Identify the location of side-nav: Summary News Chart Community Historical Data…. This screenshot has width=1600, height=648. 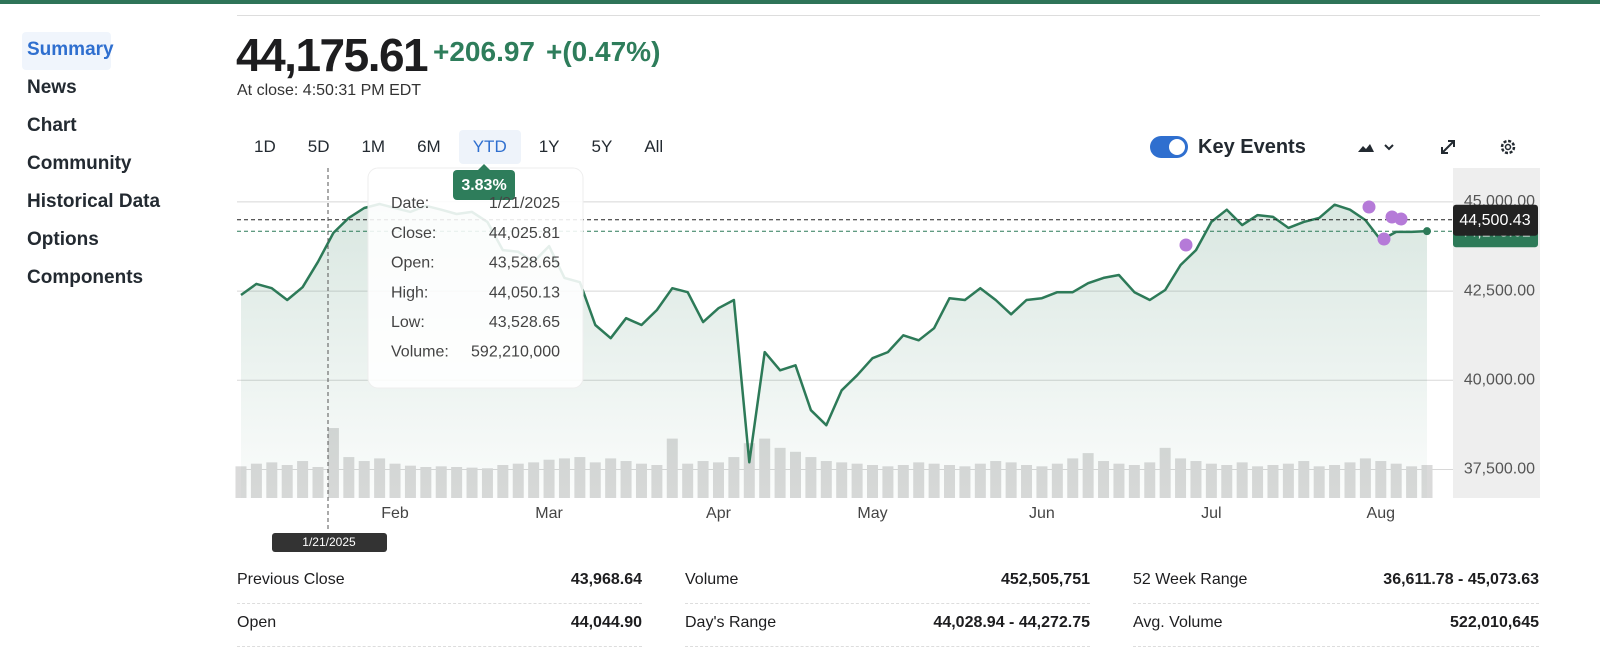
(112, 165).